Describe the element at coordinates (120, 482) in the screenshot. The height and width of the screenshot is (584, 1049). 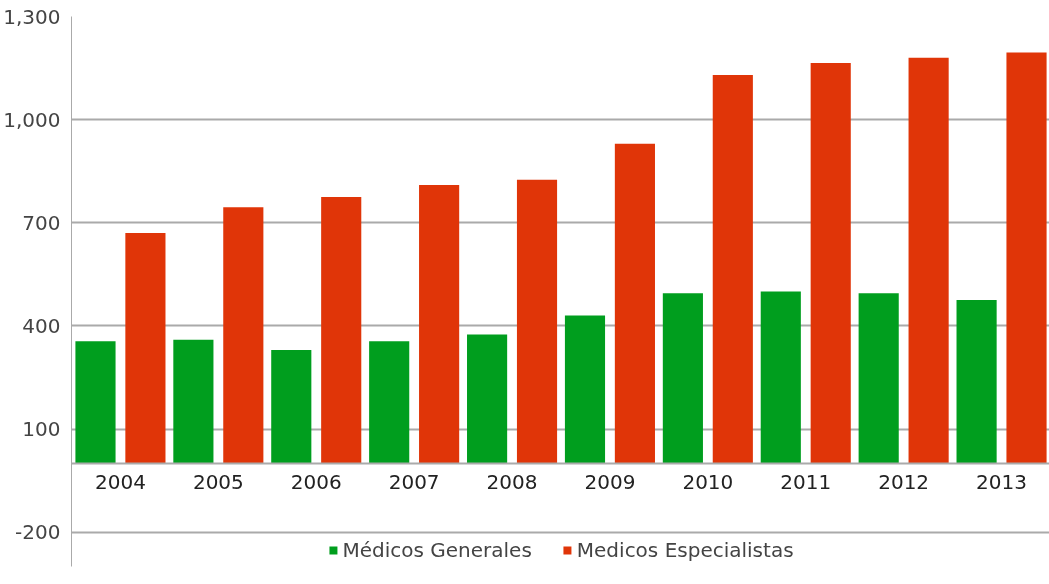
I see `x-tick-label: 2004` at that location.